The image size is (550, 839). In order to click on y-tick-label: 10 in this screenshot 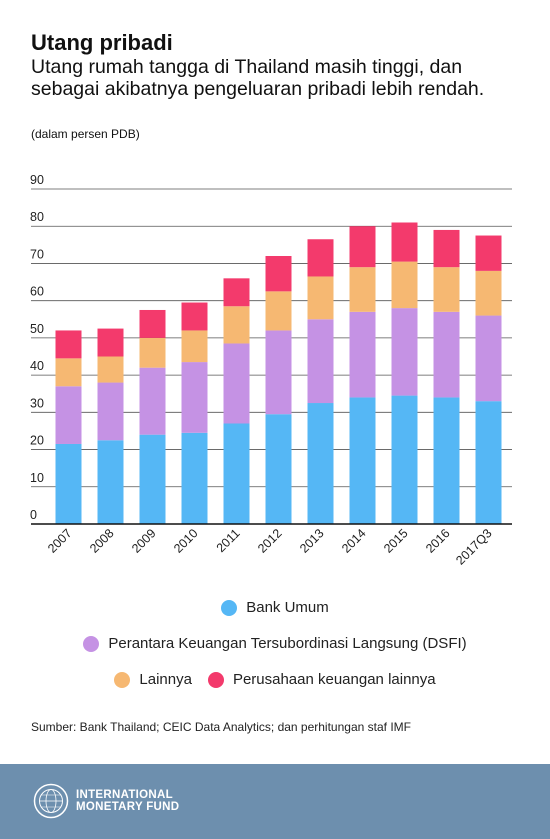, I will do `click(37, 478)`.